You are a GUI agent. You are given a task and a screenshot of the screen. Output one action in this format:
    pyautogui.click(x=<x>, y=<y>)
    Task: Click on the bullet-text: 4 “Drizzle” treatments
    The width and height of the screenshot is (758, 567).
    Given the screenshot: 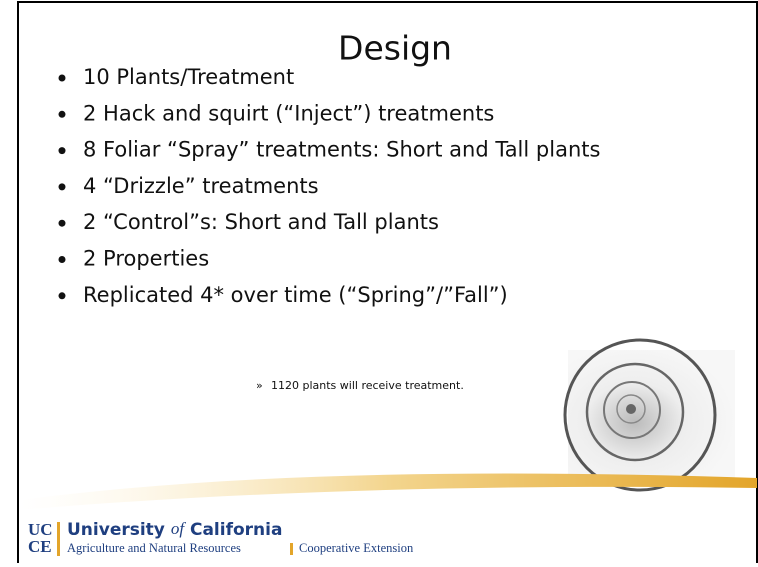 What is the action you would take?
    pyautogui.click(x=201, y=186)
    